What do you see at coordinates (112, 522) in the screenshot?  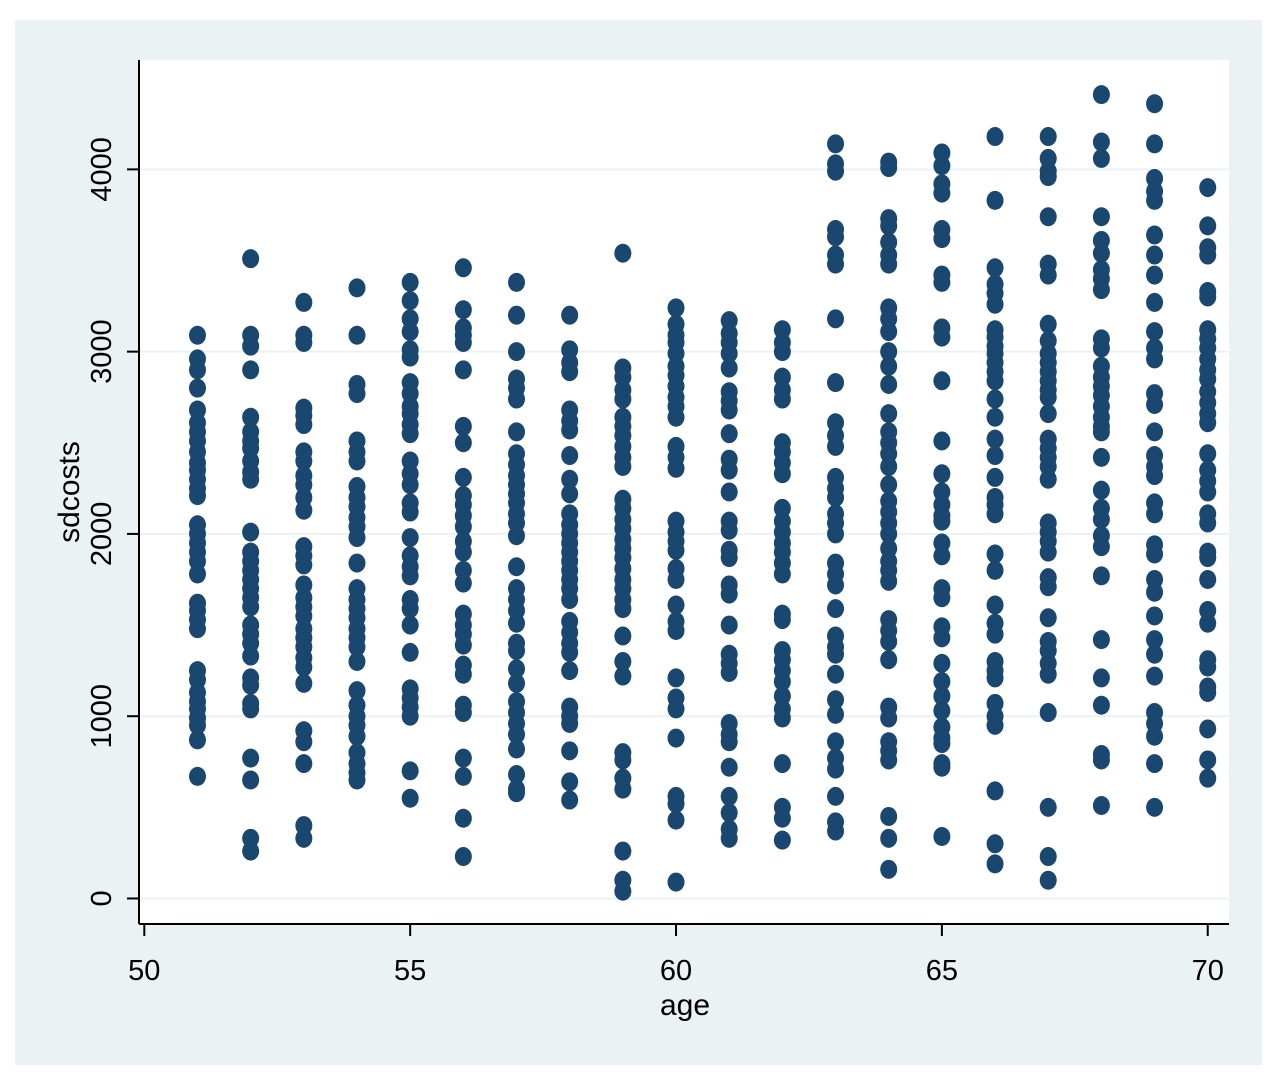 I see `y-axis-ticks: 0 1000 2000 3000 4000` at bounding box center [112, 522].